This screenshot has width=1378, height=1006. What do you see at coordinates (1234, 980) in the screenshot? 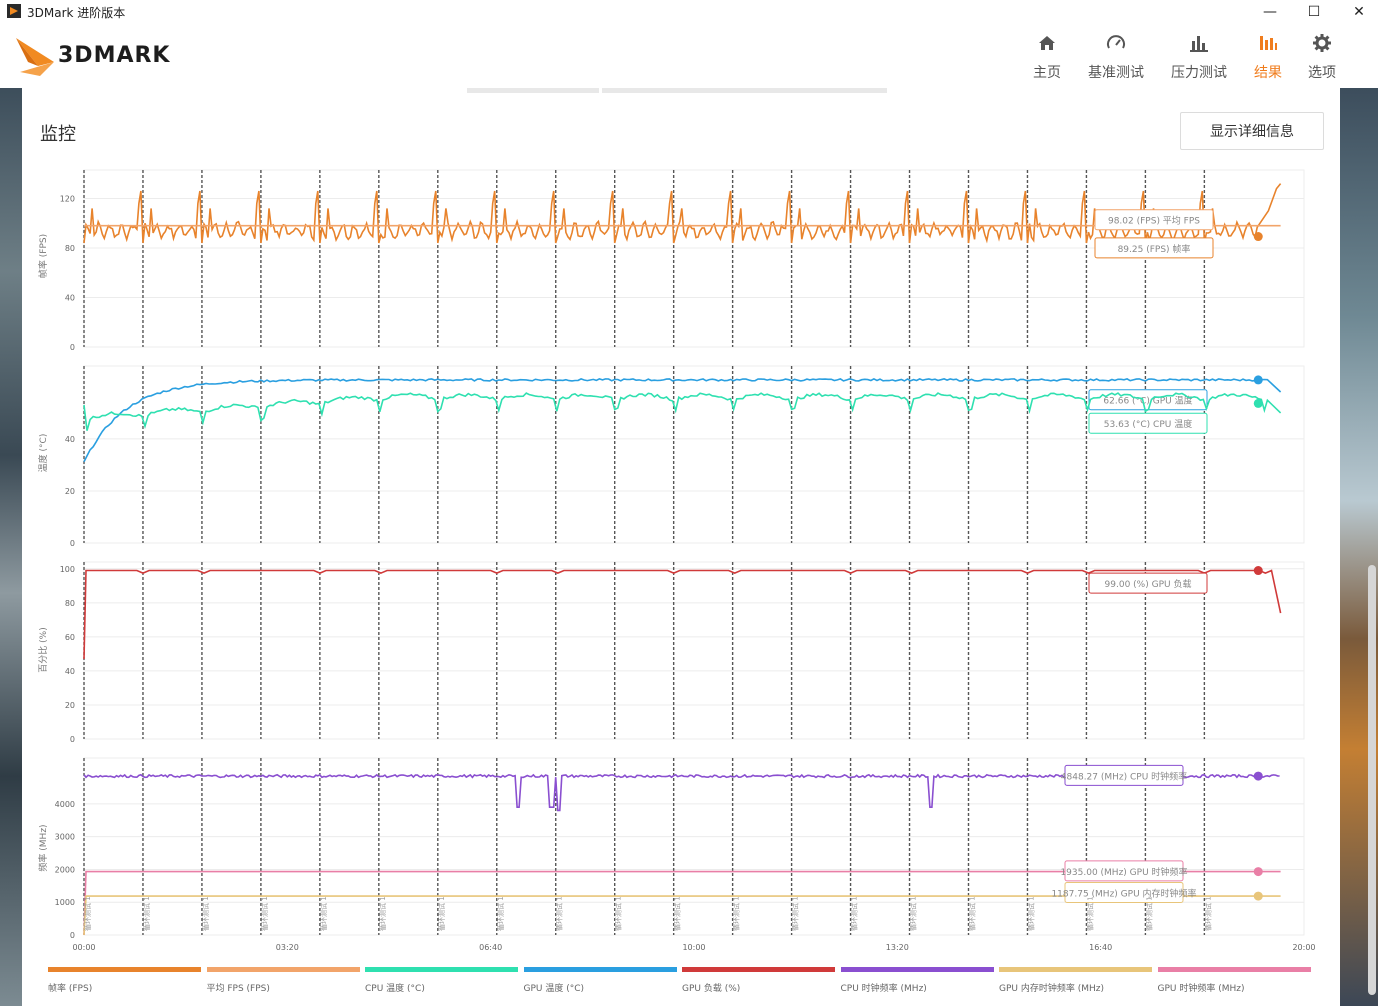
I see `legend-item: GPU 时钟频率 (MHz)` at bounding box center [1234, 980].